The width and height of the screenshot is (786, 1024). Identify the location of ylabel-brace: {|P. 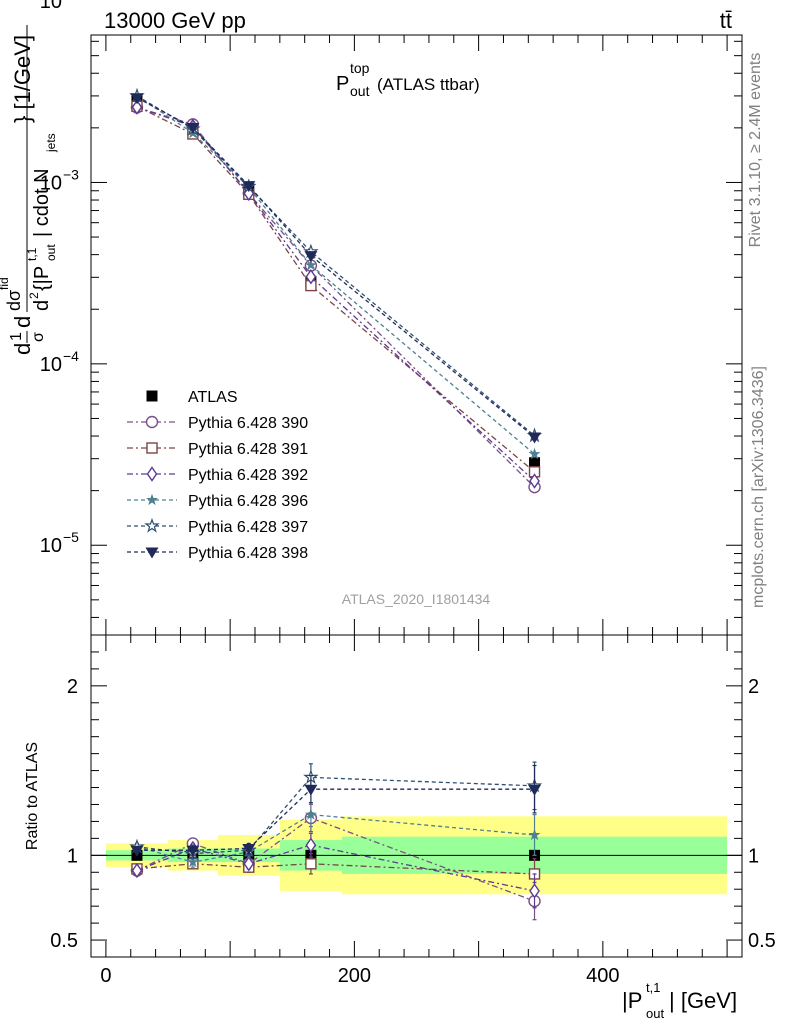
(42, 278).